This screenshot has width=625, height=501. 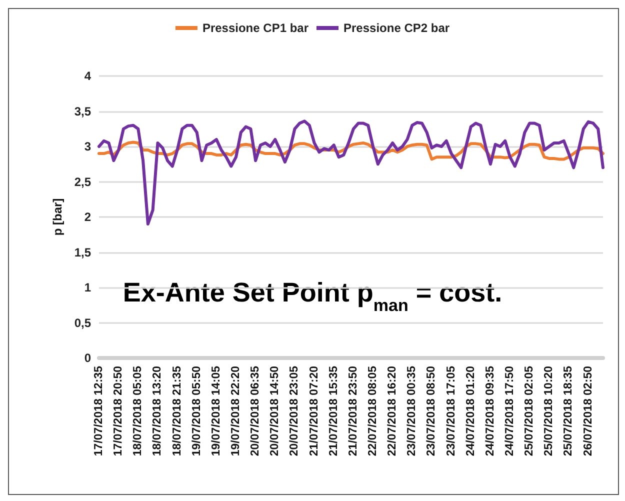 I want to click on y-tick-label: 3, so click(x=88, y=147).